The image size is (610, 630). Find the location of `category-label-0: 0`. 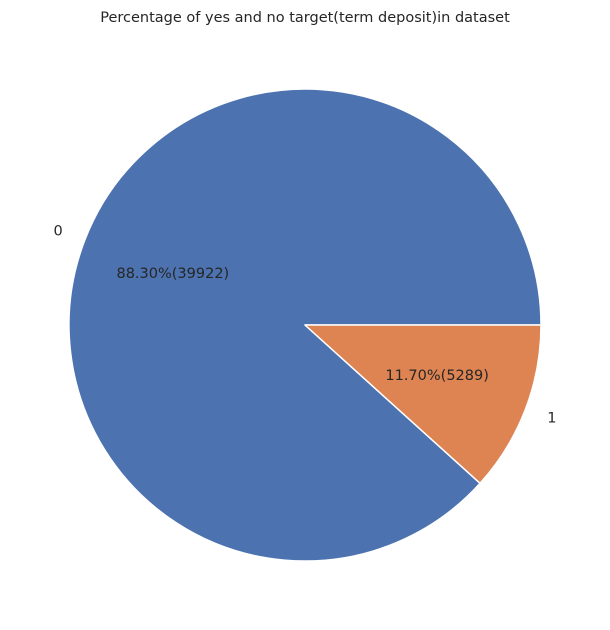

category-label-0: 0 is located at coordinates (58, 232).